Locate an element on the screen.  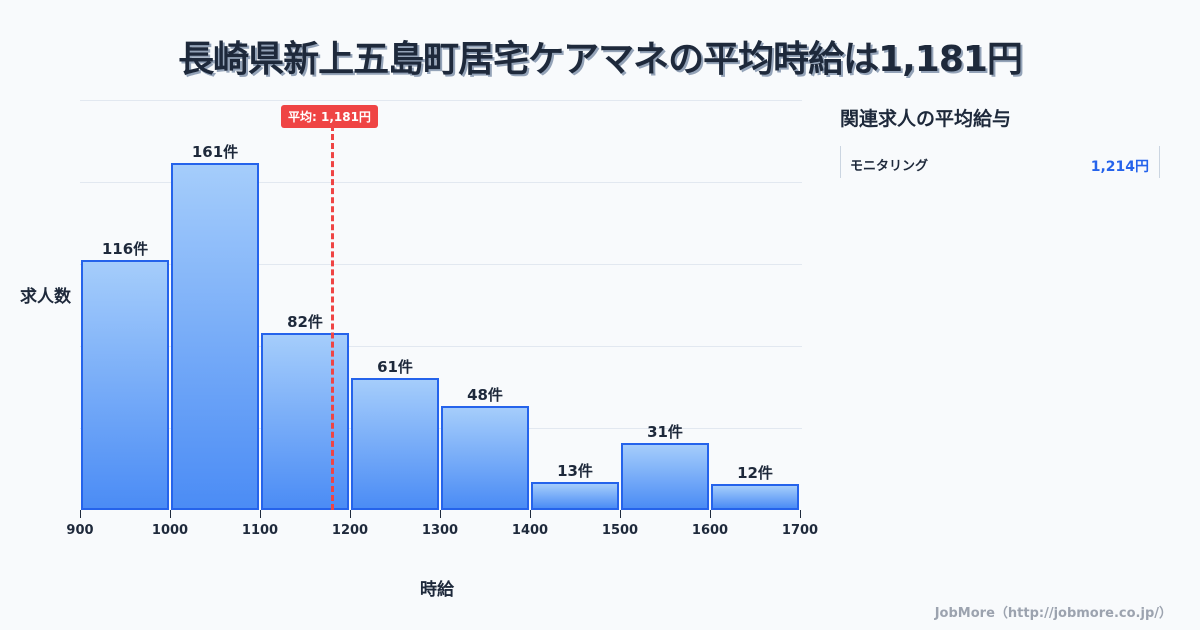
bar-value-label: 82件 is located at coordinates (305, 322).